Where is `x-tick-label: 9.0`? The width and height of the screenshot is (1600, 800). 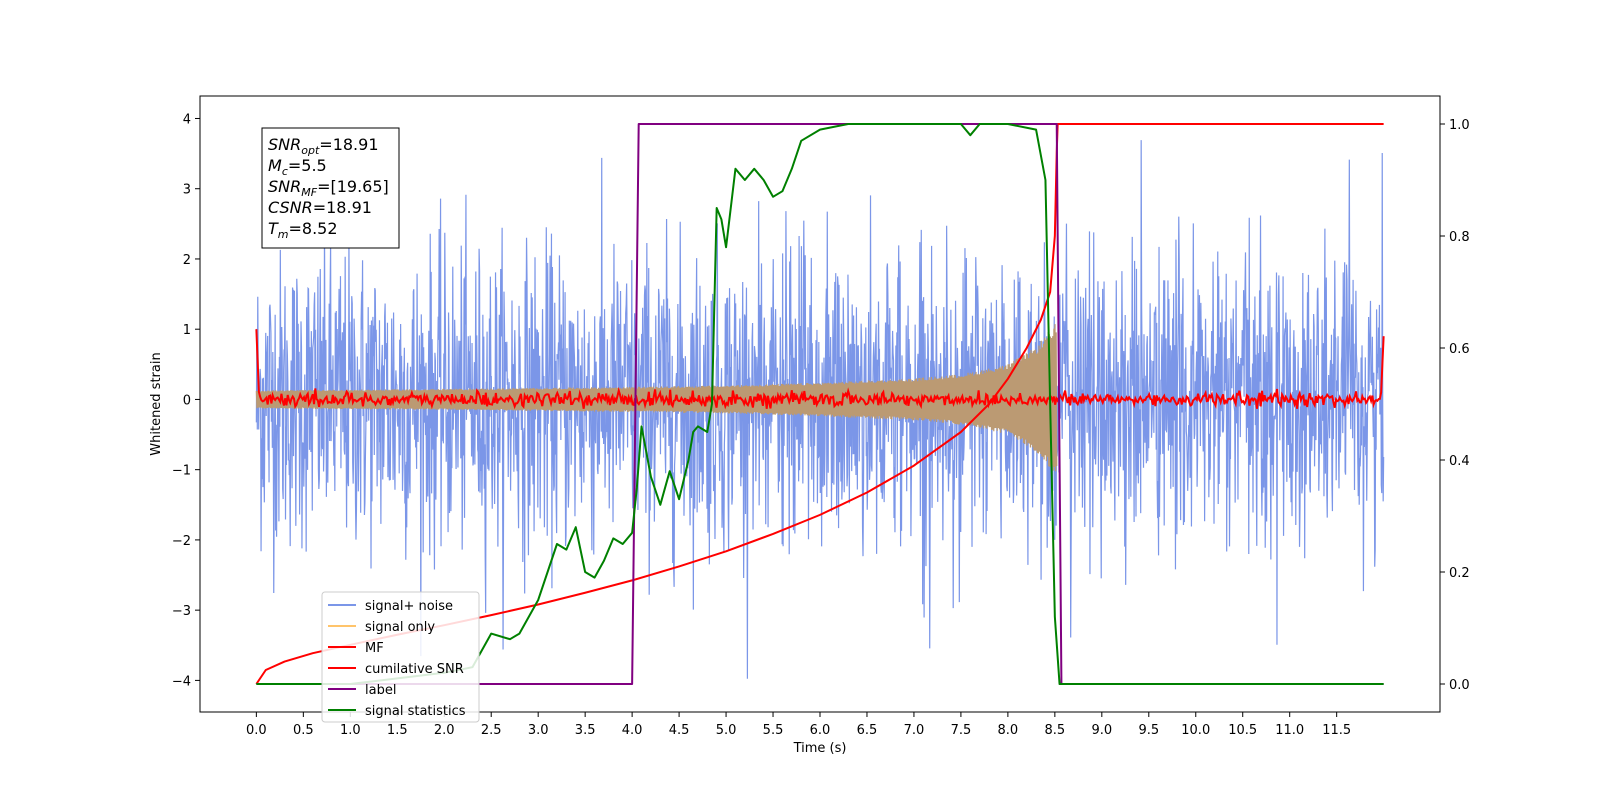 x-tick-label: 9.0 is located at coordinates (1101, 730).